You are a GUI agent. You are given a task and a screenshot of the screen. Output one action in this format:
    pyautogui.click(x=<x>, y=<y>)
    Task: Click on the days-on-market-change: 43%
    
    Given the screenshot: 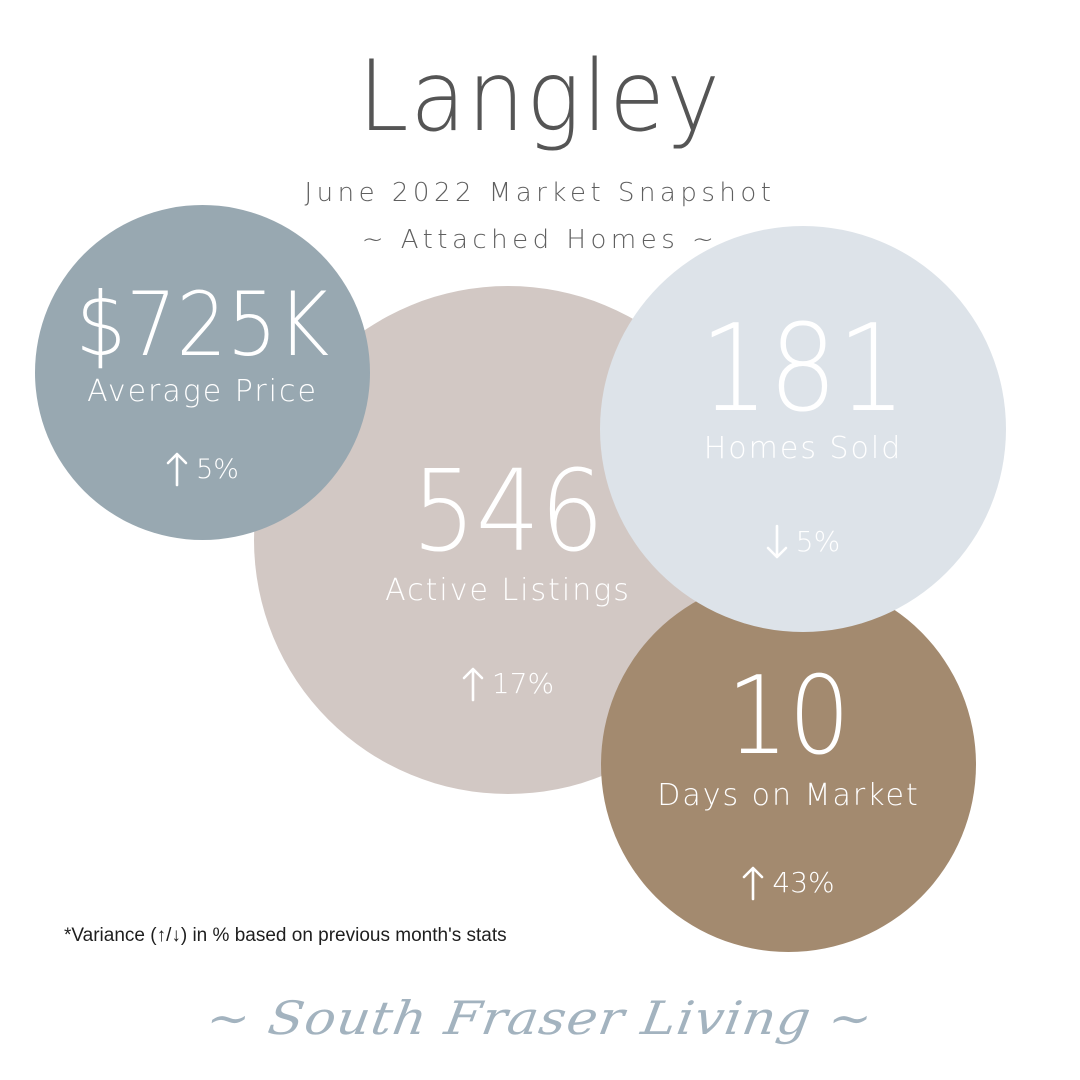 What is the action you would take?
    pyautogui.click(x=788, y=883)
    